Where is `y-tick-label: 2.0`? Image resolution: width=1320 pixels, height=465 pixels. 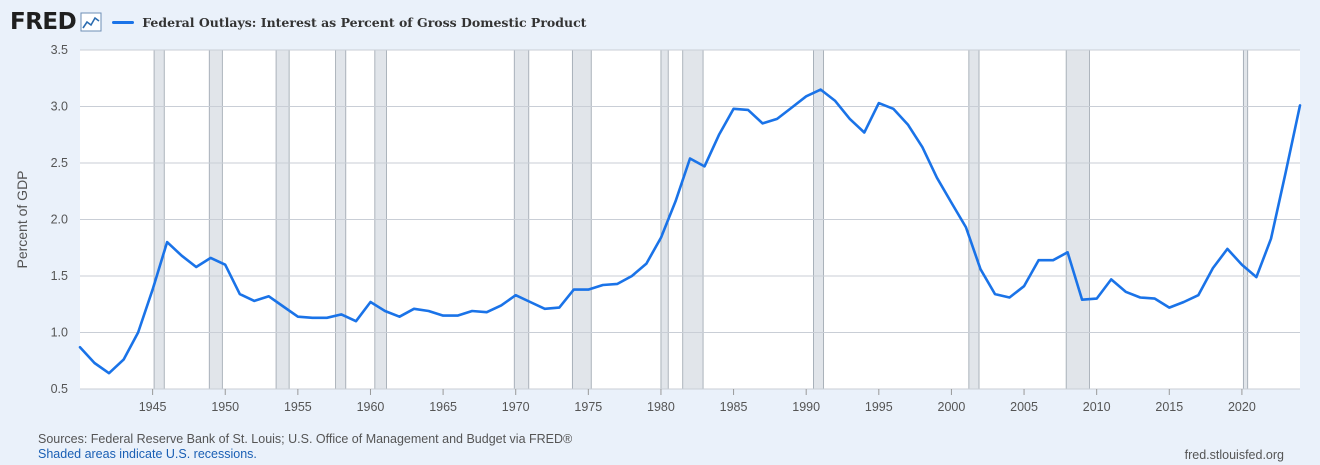
y-tick-label: 2.0 is located at coordinates (59, 220).